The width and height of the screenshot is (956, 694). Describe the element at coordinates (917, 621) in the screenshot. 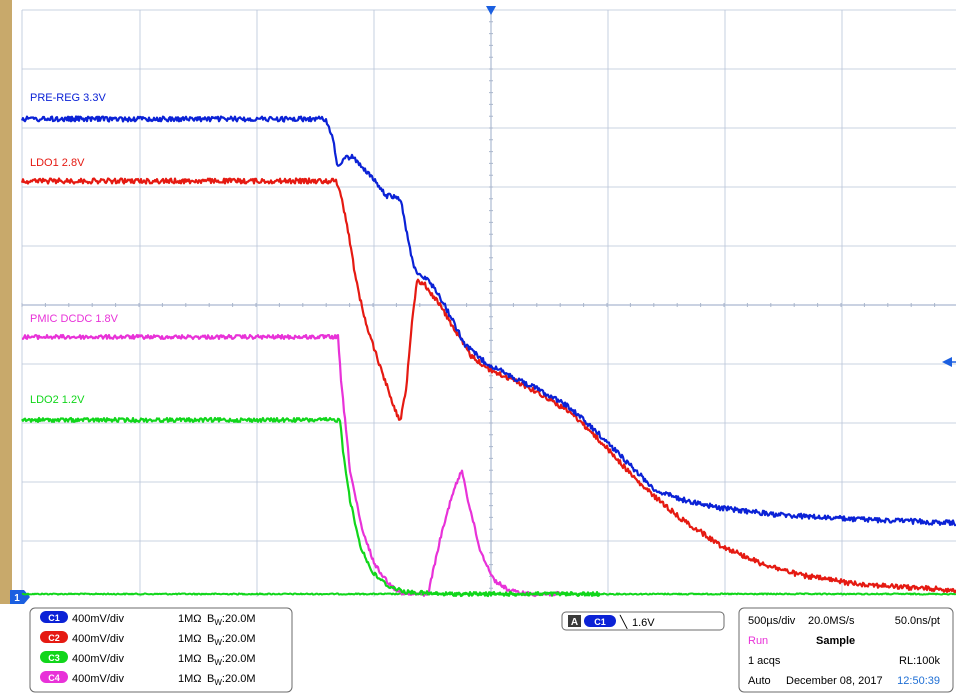

I see `resolution: 50.0ns/pt` at that location.